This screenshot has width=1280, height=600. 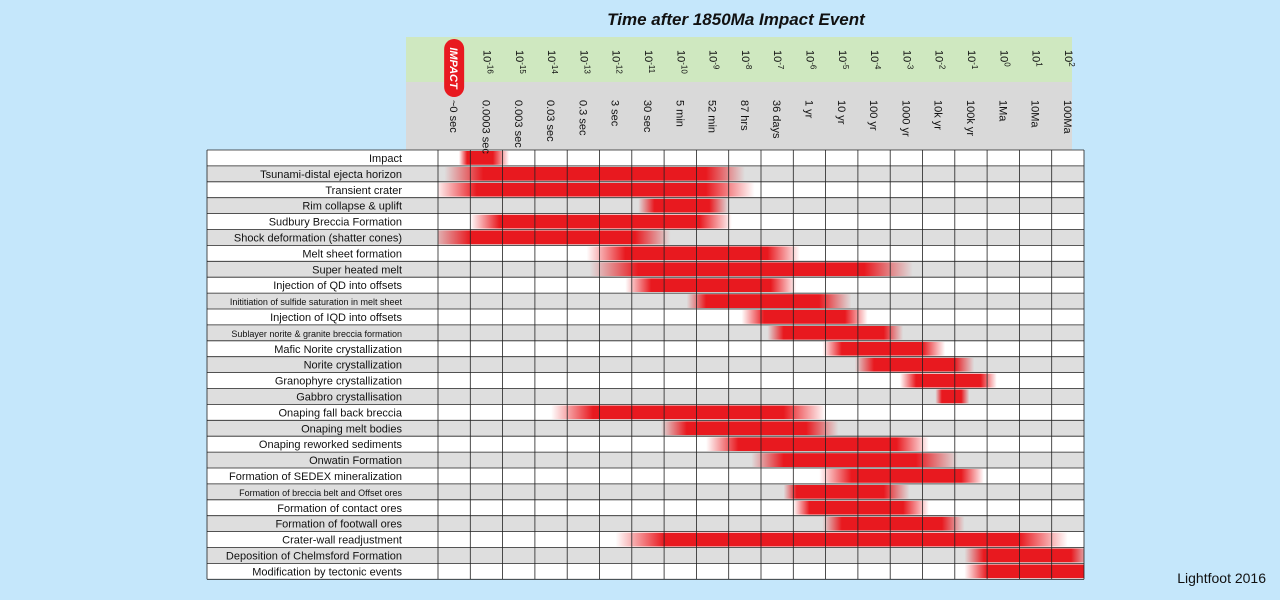 What do you see at coordinates (647, 116) in the screenshot?
I see `column-time-label: 30 sec` at bounding box center [647, 116].